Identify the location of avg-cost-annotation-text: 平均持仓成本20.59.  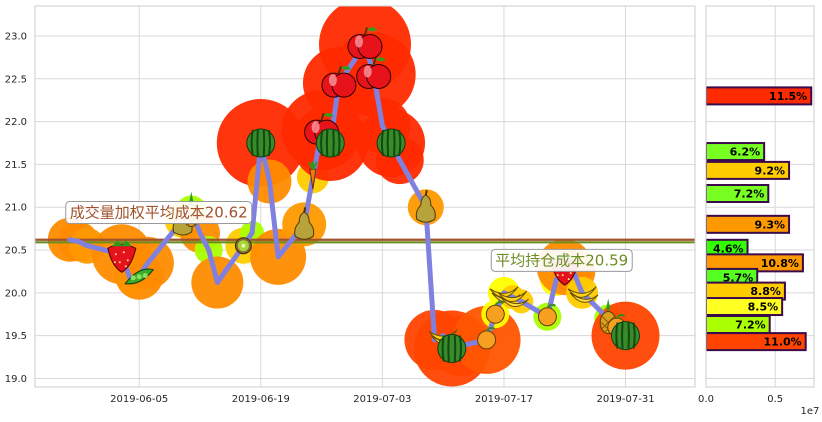
(561, 260).